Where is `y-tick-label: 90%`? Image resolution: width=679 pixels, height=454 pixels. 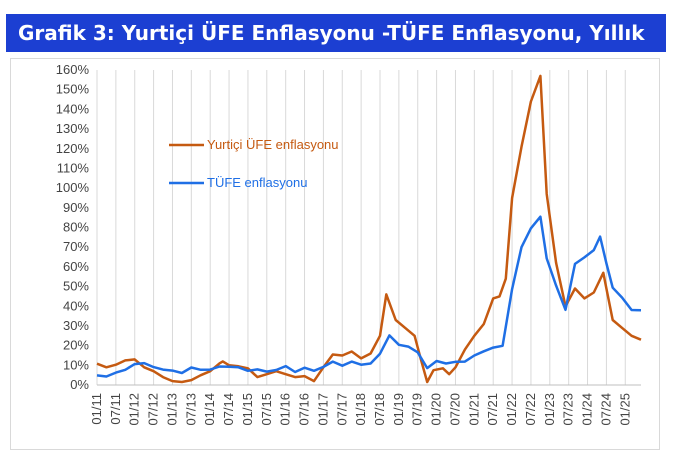 y-tick-label: 90% is located at coordinates (76, 207).